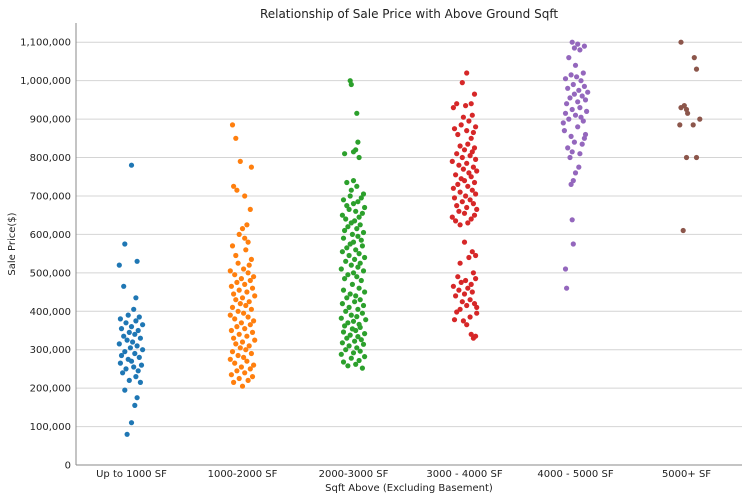 The image size is (750, 500). Describe the element at coordinates (50, 350) in the screenshot. I see `y-tick-label: 300,000` at that location.